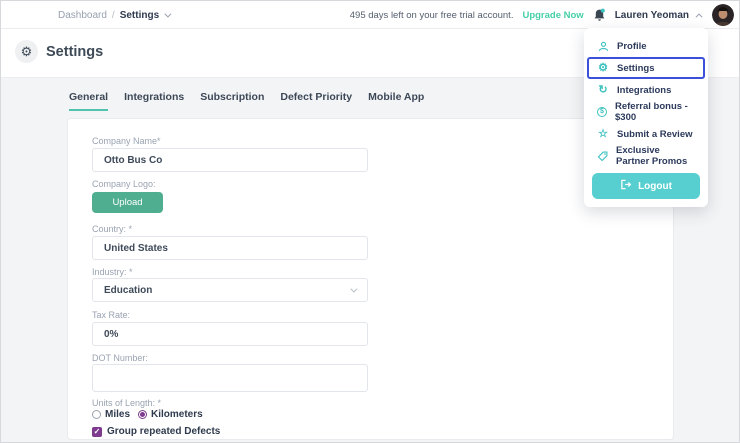 This screenshot has height=443, width=740. What do you see at coordinates (699, 16) in the screenshot?
I see `chevron-up-icon` at bounding box center [699, 16].